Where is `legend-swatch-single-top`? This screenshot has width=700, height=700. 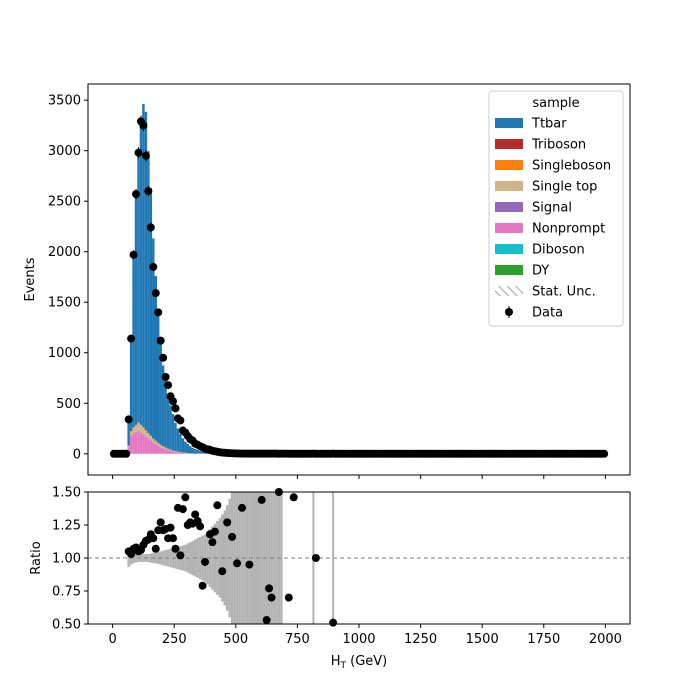 legend-swatch-single-top is located at coordinates (509, 186).